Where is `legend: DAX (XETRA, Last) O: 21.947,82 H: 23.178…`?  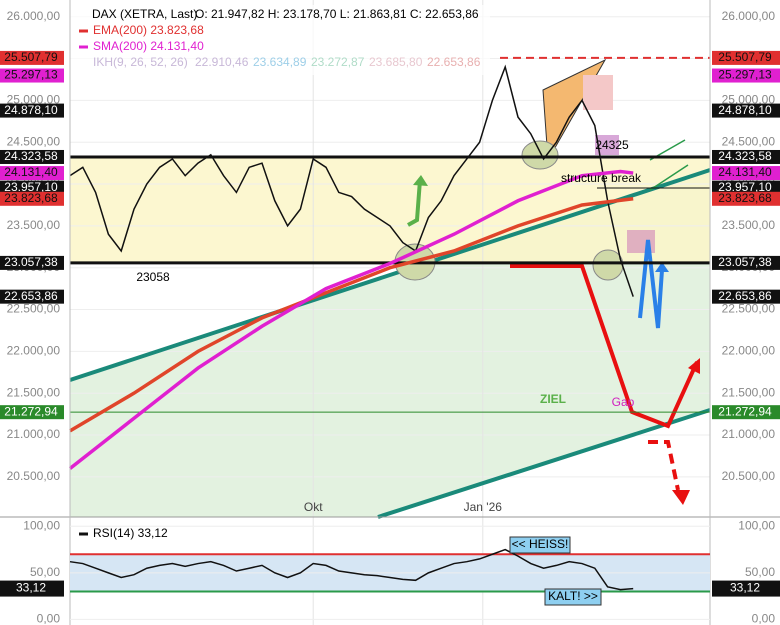
legend: DAX (XETRA, Last) O: 21.947,82 H: 23.178… is located at coordinates (280, 40).